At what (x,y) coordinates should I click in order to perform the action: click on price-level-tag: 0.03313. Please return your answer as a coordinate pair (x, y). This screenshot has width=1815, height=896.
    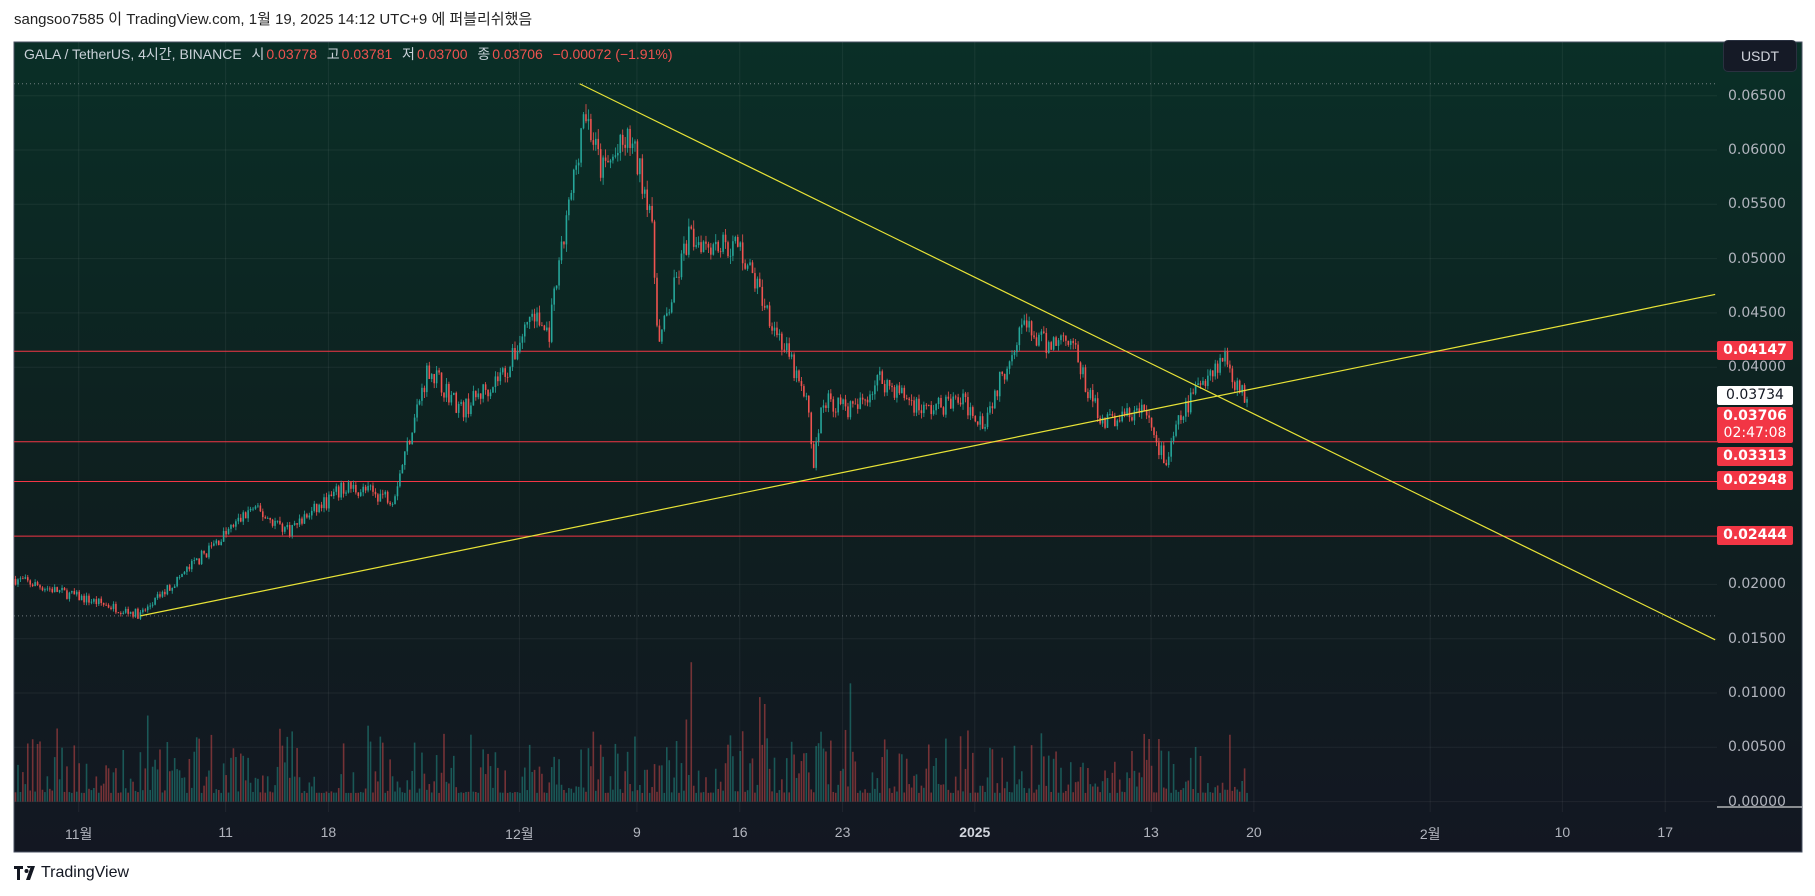
    Looking at the image, I should click on (1755, 456).